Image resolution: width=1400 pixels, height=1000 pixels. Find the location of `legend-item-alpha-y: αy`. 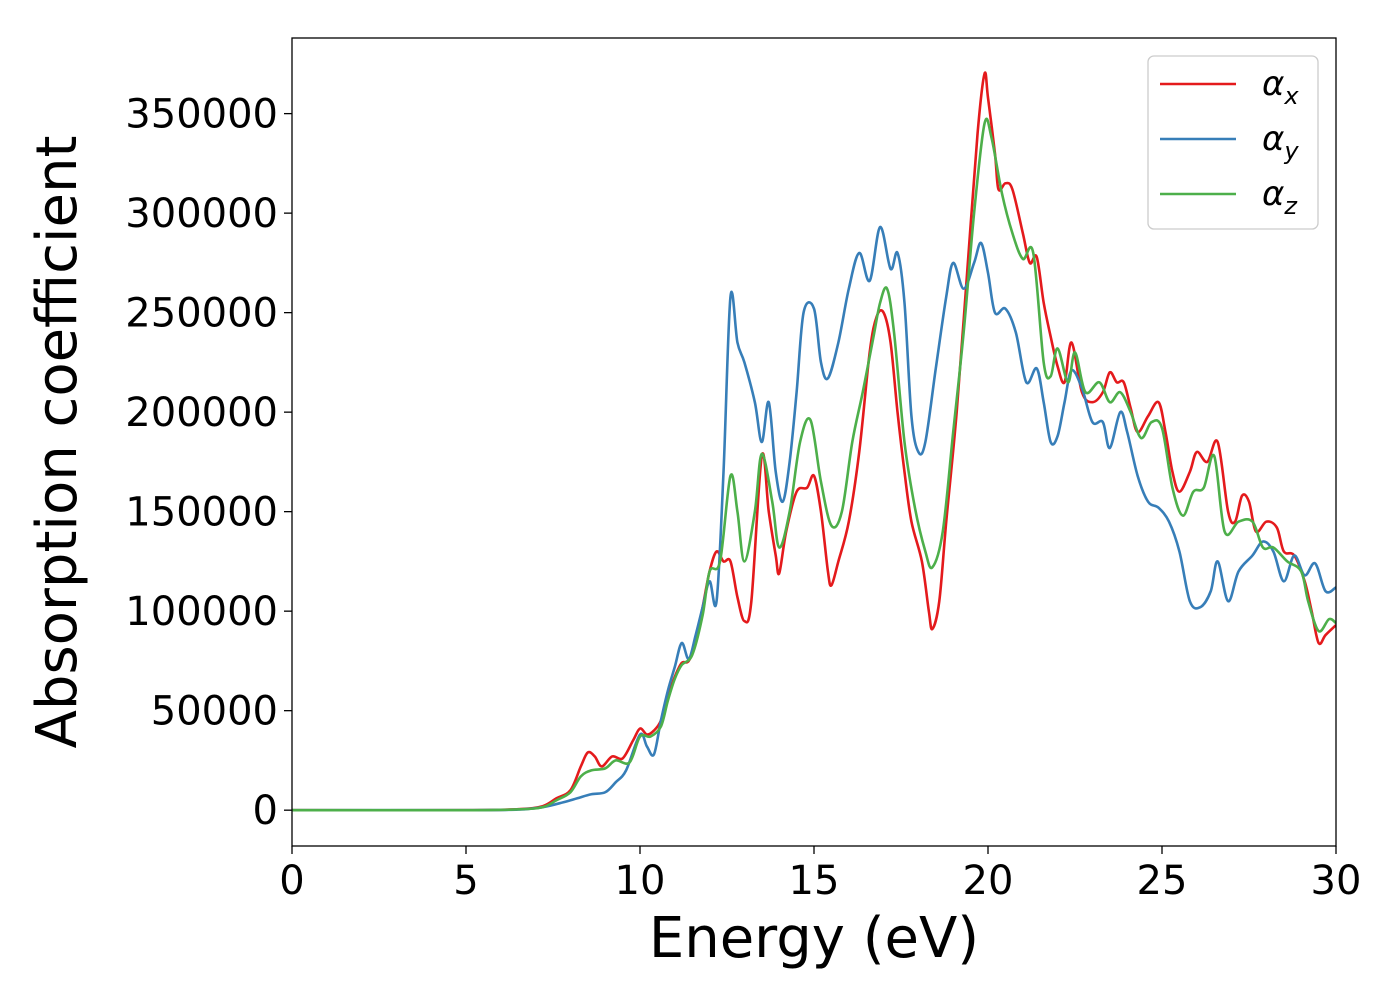

legend-item-alpha-y: αy is located at coordinates (1229, 142).